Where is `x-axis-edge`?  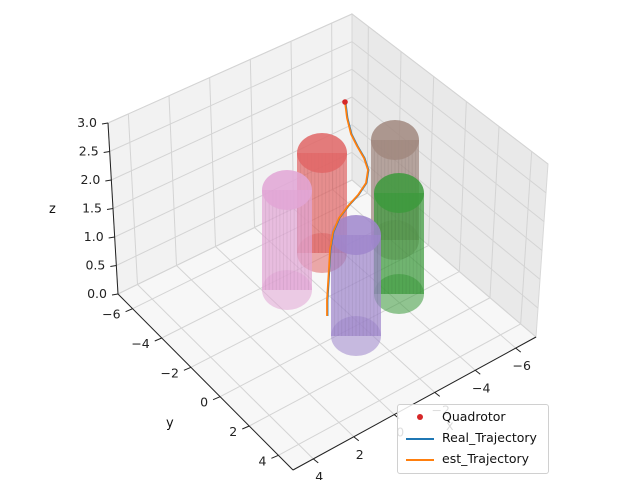 x-axis-edge is located at coordinates (414, 403).